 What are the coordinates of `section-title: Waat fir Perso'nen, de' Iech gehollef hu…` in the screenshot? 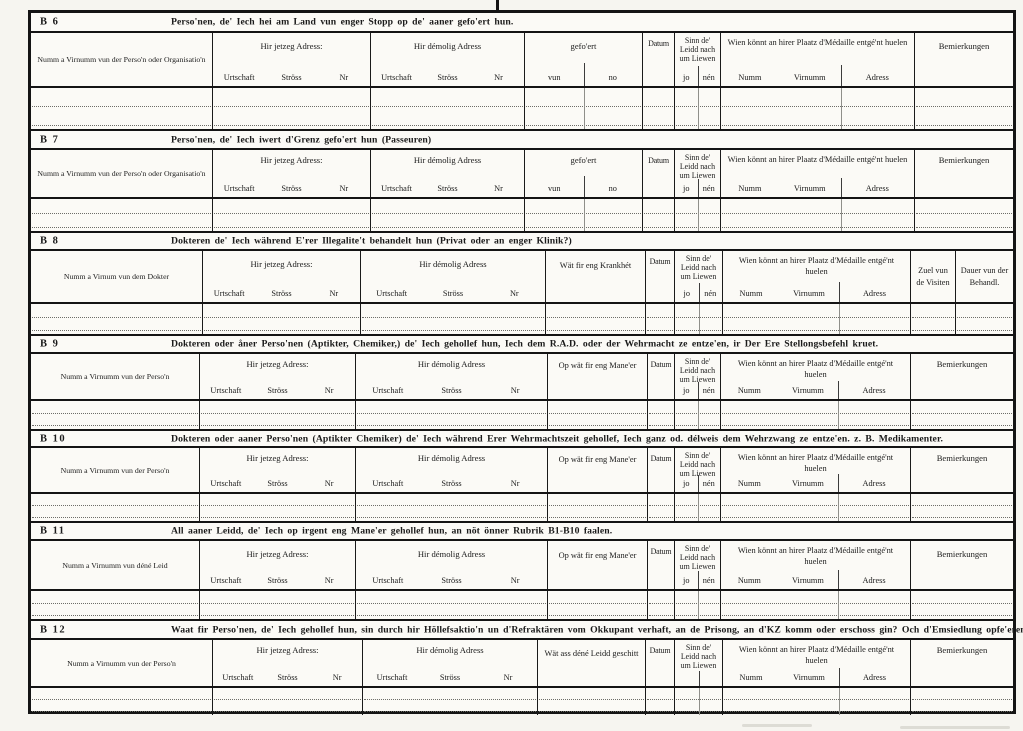 It's located at (597, 629).